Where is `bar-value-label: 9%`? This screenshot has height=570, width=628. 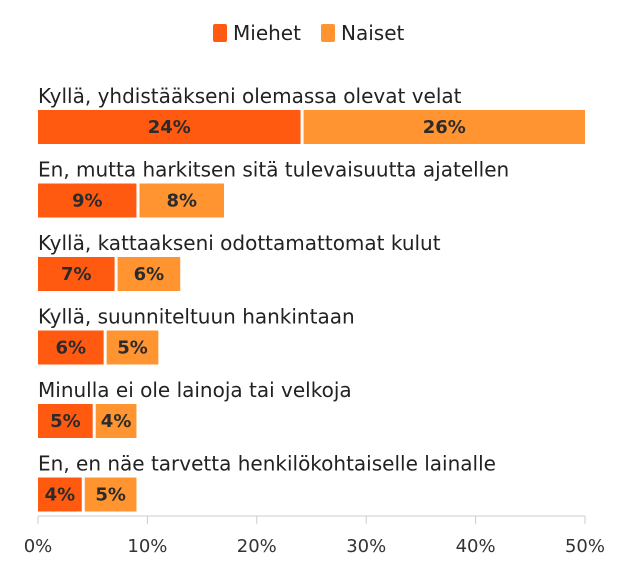
bar-value-label: 9% is located at coordinates (87, 201).